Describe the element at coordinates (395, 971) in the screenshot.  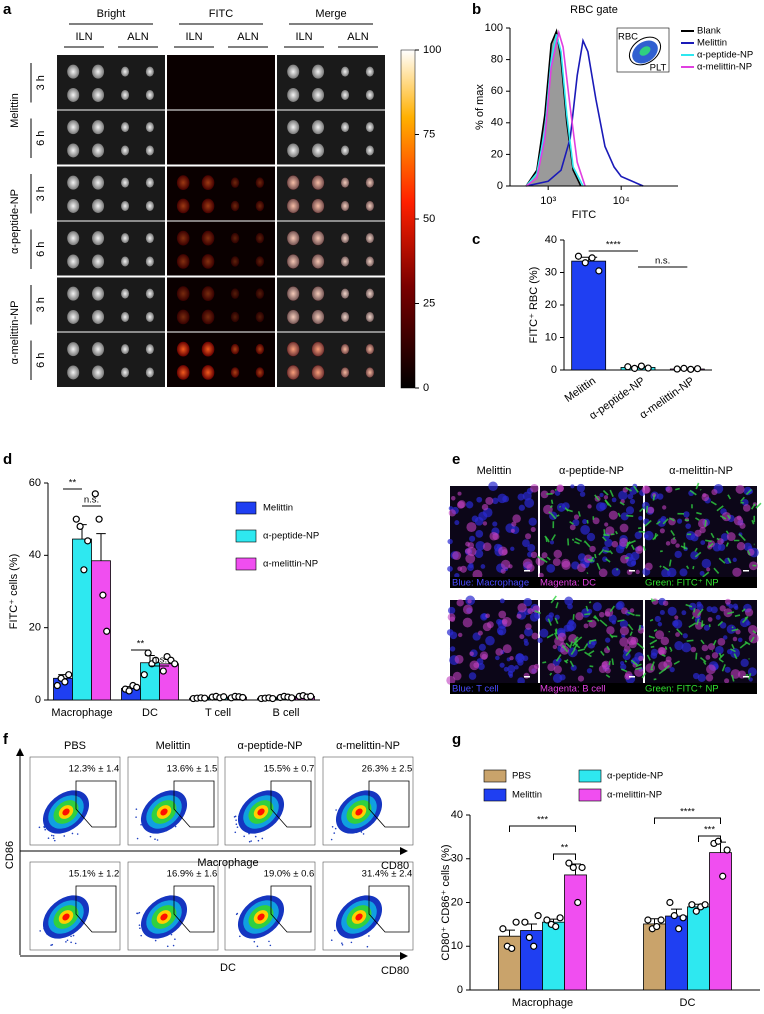
I see `axis-label: CD80` at that location.